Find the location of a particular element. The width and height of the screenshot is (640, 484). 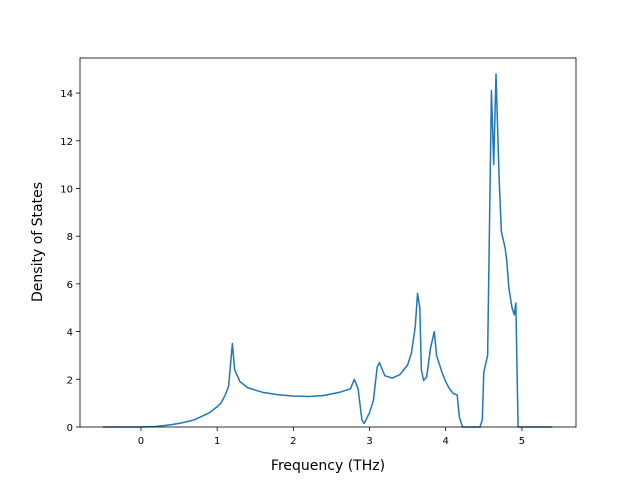

y-axis-label: Density of States is located at coordinates (38, 242).